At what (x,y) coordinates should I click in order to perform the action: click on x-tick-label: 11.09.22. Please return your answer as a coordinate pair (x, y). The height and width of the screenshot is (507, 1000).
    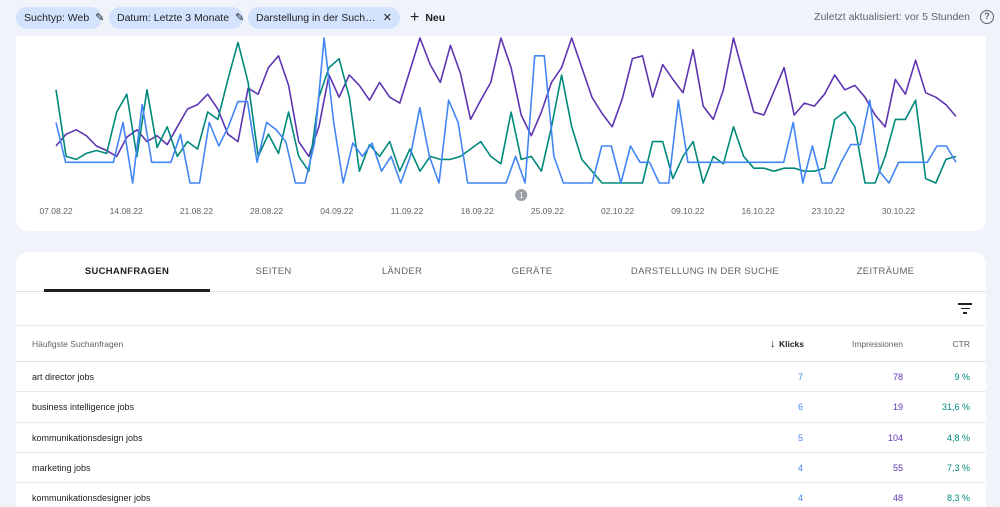
    Looking at the image, I should click on (407, 211).